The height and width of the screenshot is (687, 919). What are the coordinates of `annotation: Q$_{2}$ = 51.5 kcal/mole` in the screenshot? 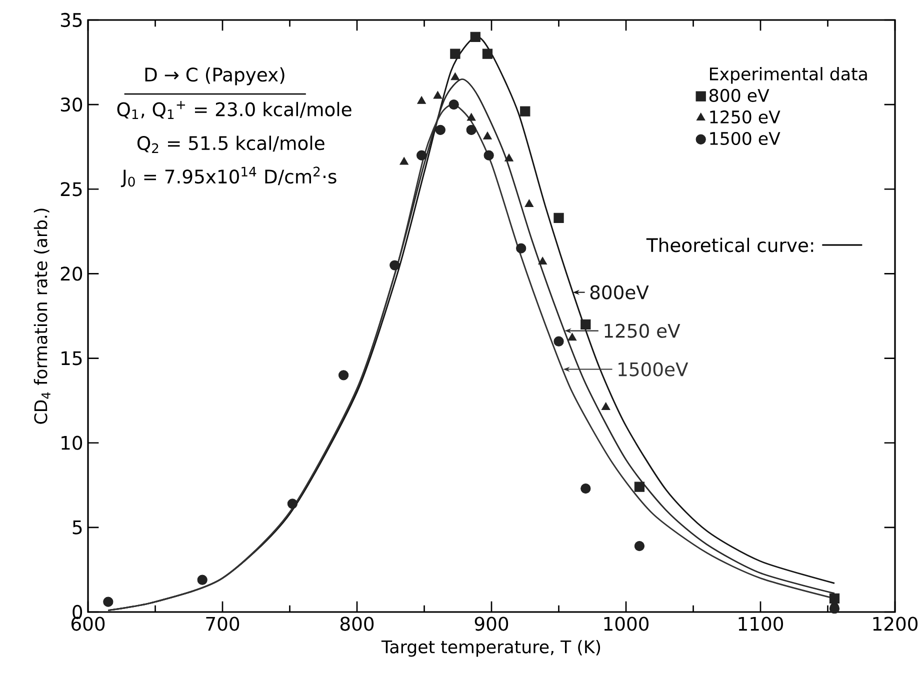 It's located at (230, 144).